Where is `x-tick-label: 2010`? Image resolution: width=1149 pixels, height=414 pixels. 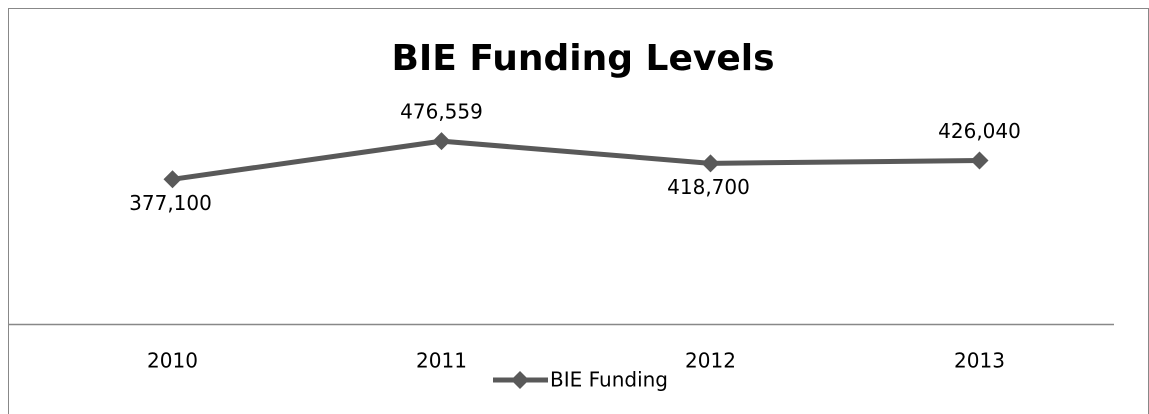 x-tick-label: 2010 is located at coordinates (172, 361).